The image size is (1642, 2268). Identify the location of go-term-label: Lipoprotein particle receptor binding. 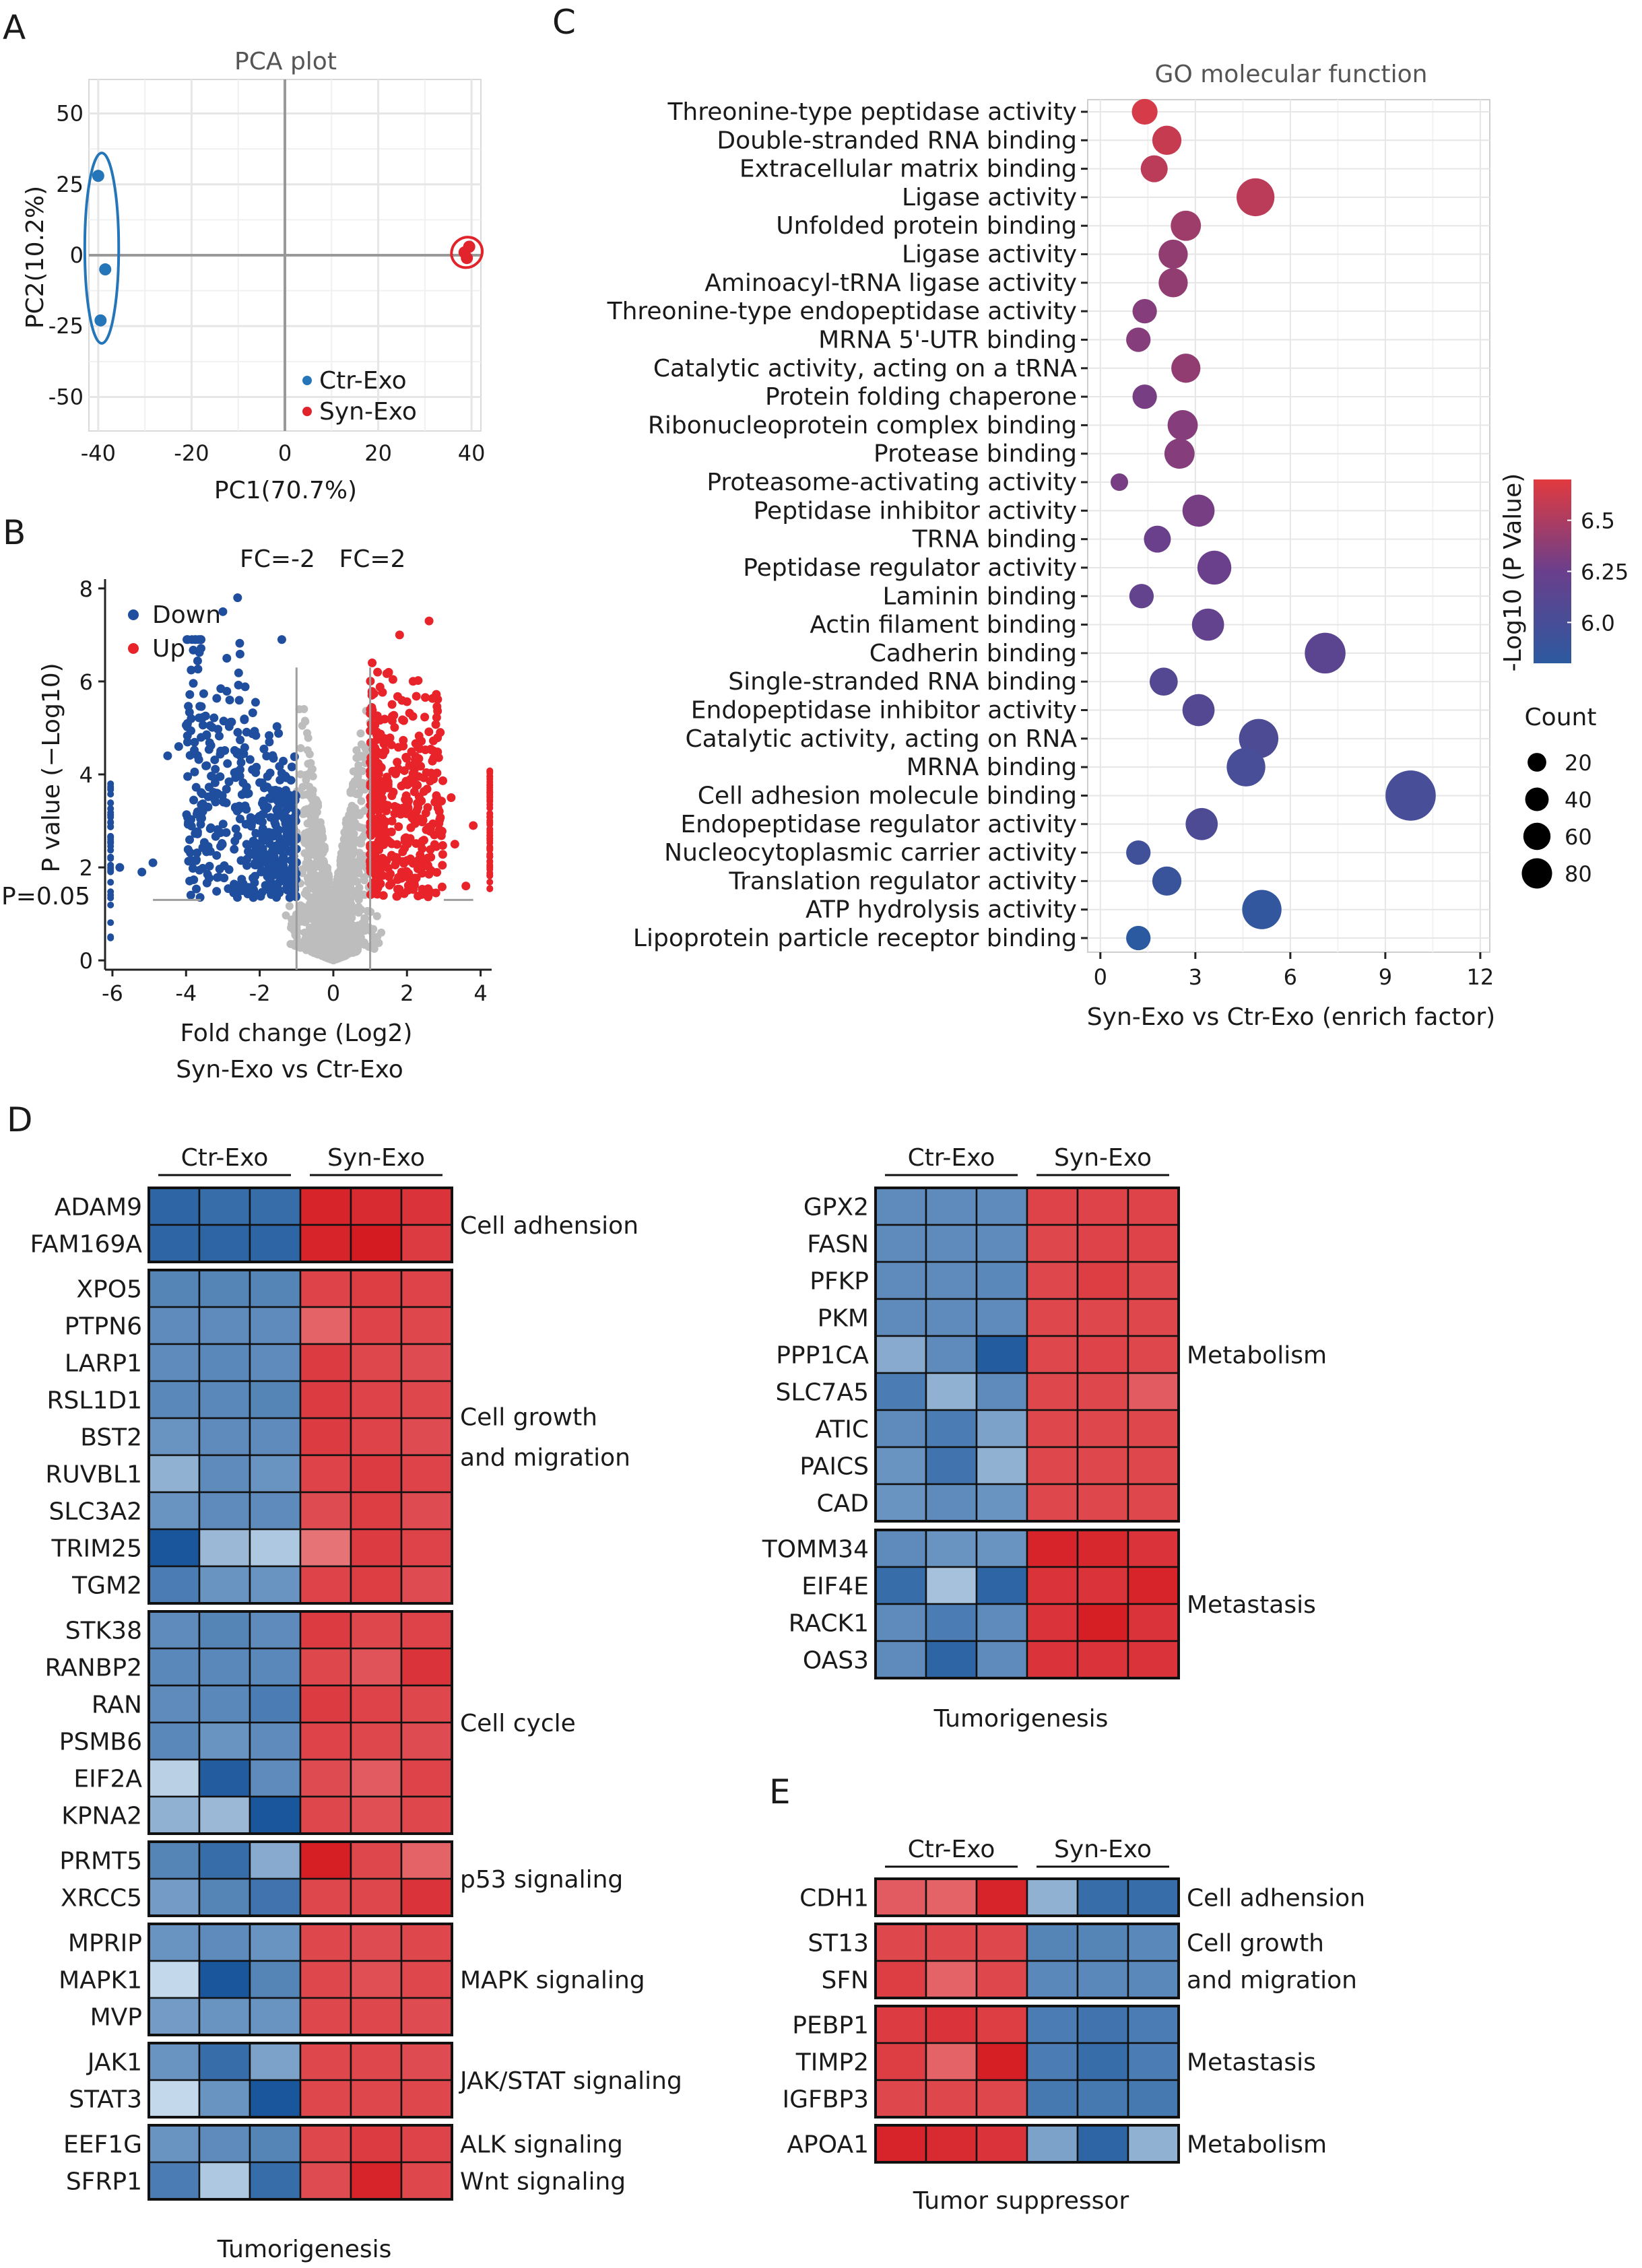
(855, 938).